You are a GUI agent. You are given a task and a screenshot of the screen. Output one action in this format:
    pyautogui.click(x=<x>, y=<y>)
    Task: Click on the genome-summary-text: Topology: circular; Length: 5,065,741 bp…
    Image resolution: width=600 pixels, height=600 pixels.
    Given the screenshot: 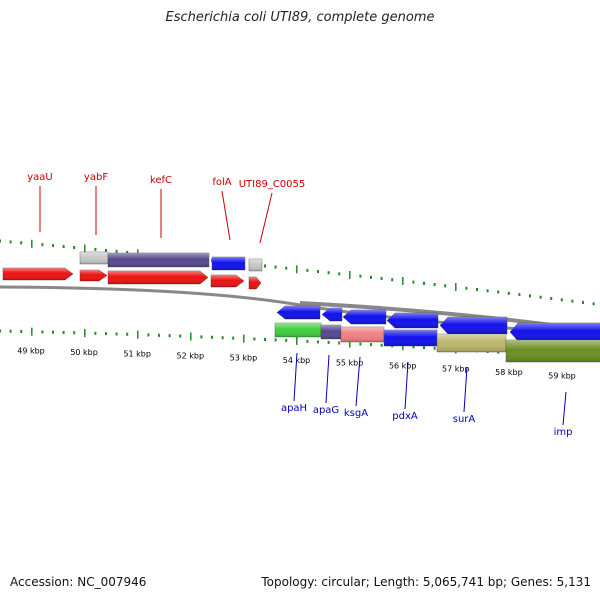 What is the action you would take?
    pyautogui.click(x=426, y=582)
    